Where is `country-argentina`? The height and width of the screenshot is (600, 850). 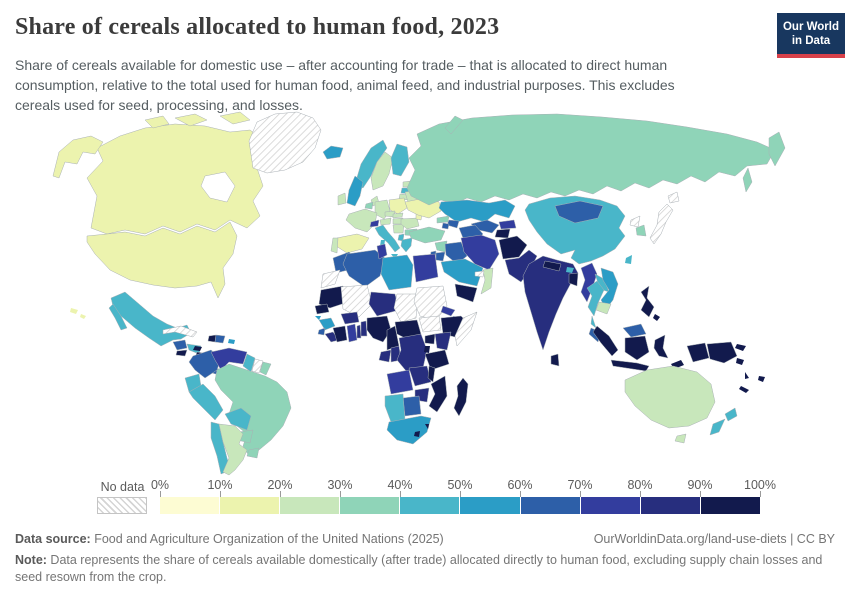 country-argentina is located at coordinates (233, 449).